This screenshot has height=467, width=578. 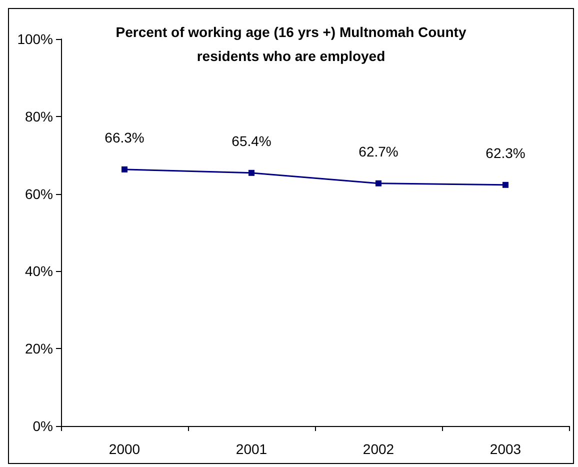 I want to click on y-tick-label: 20%, so click(x=38, y=348).